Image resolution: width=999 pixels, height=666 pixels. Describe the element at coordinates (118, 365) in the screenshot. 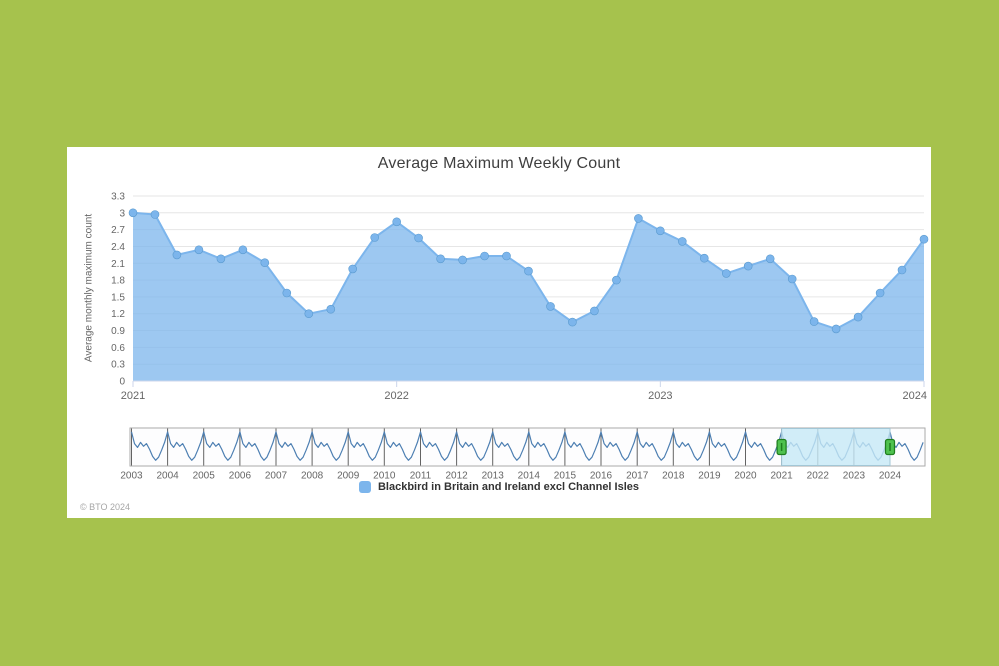

I see `y-axis-tick-label: 0.3` at that location.